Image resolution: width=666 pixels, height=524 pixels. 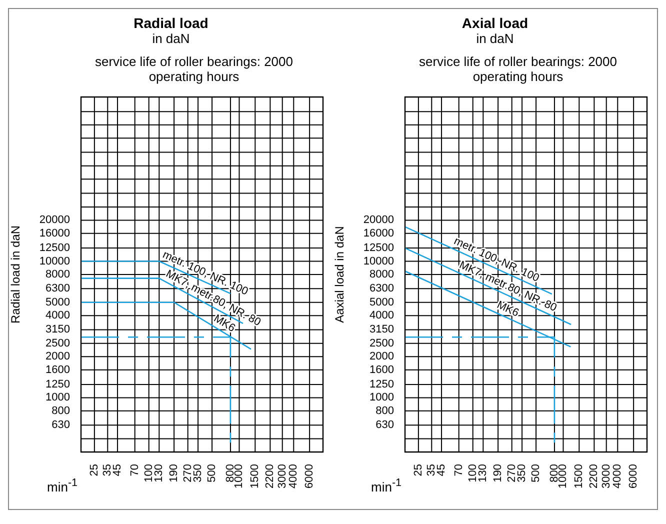 I want to click on y-axis-title: Aaxial load in daN, so click(x=339, y=274).